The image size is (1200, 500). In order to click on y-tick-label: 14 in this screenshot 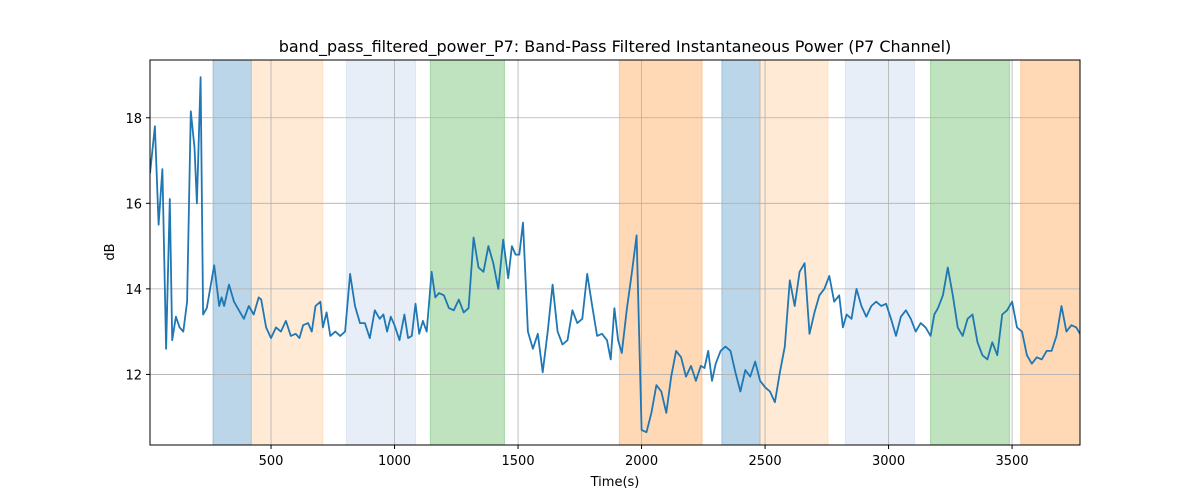, I will do `click(133, 290)`.